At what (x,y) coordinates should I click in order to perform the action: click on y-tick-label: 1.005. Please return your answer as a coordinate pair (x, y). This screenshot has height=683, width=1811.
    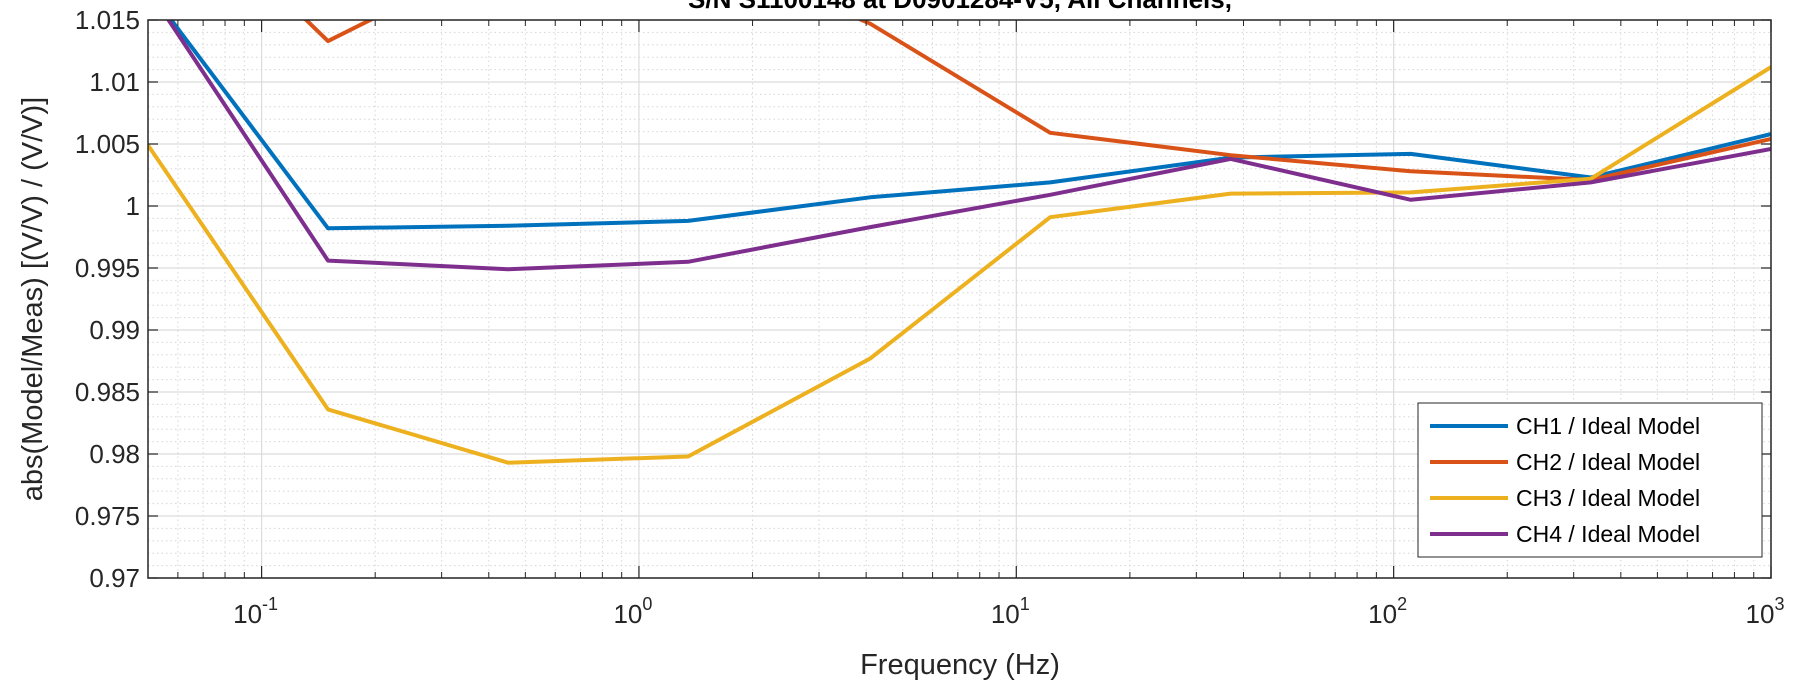
    Looking at the image, I should click on (107, 144).